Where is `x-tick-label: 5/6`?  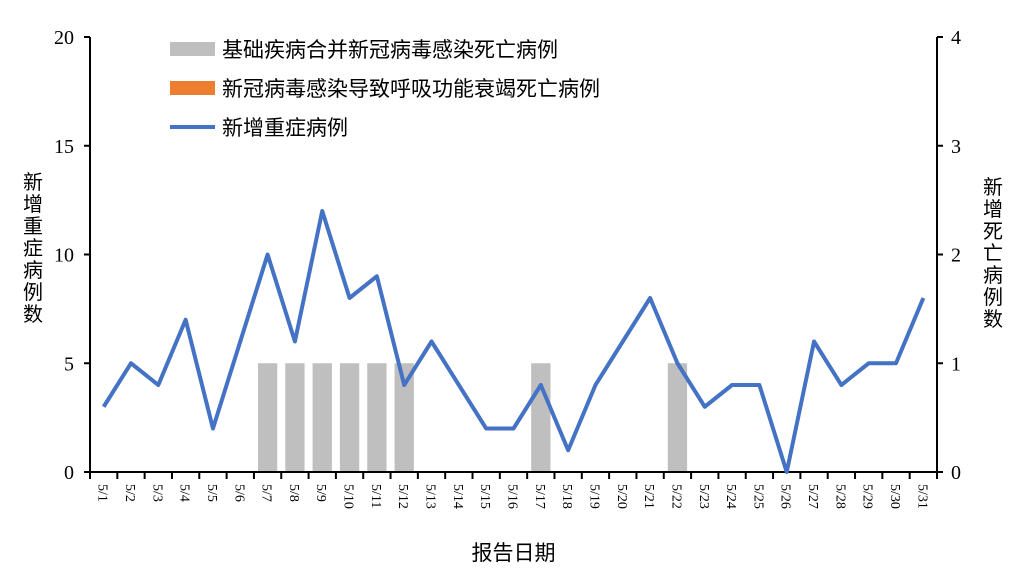
x-tick-label: 5/6 is located at coordinates (238, 493).